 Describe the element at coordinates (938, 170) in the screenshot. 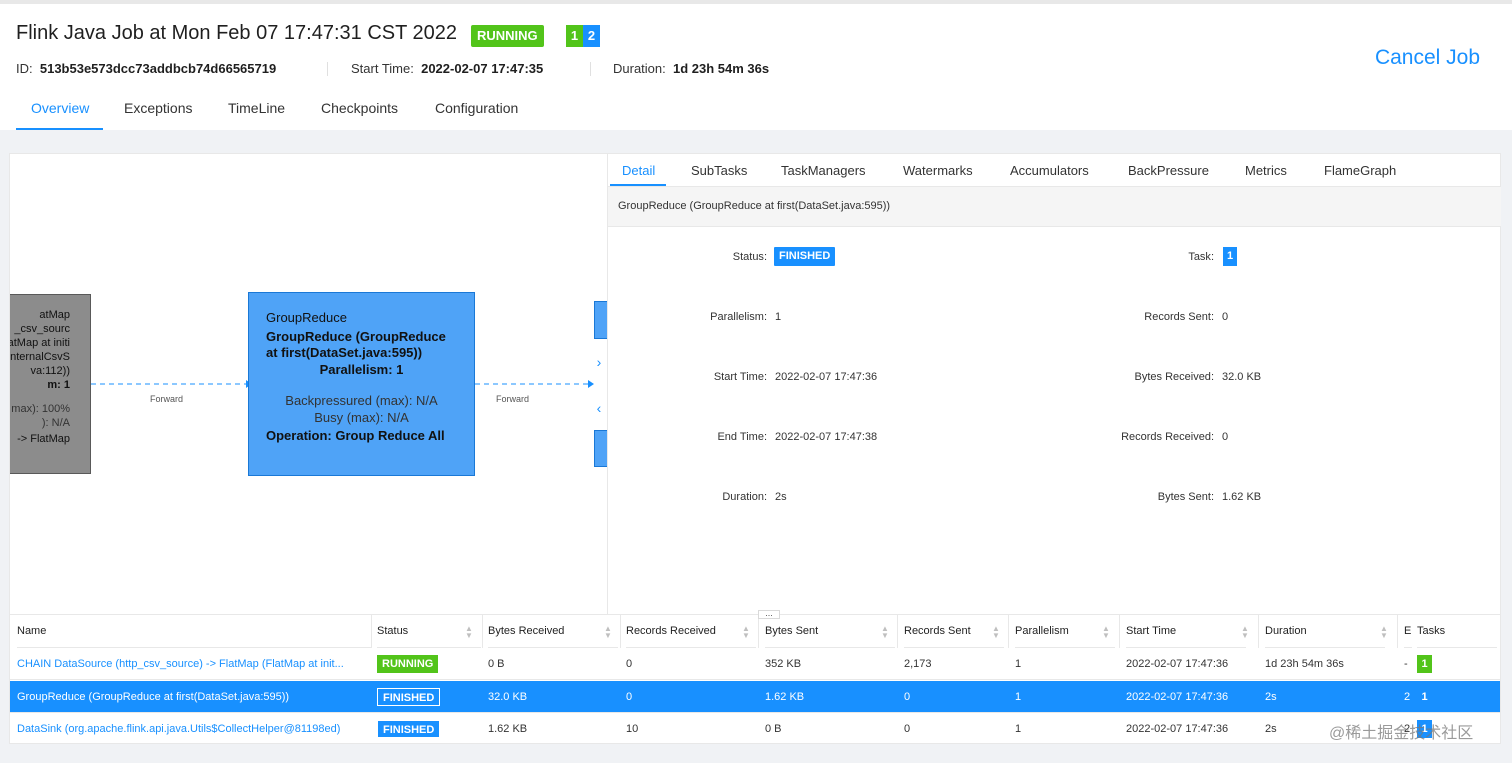

I see `tab-watermarks: Watermarks` at that location.